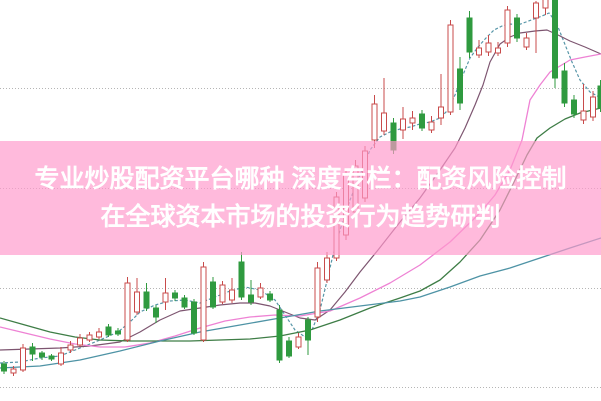  Describe the element at coordinates (300, 179) in the screenshot. I see `banner-headline-line1: 专业炒股配资平台哪种 深度专栏：配资风险控制` at that location.